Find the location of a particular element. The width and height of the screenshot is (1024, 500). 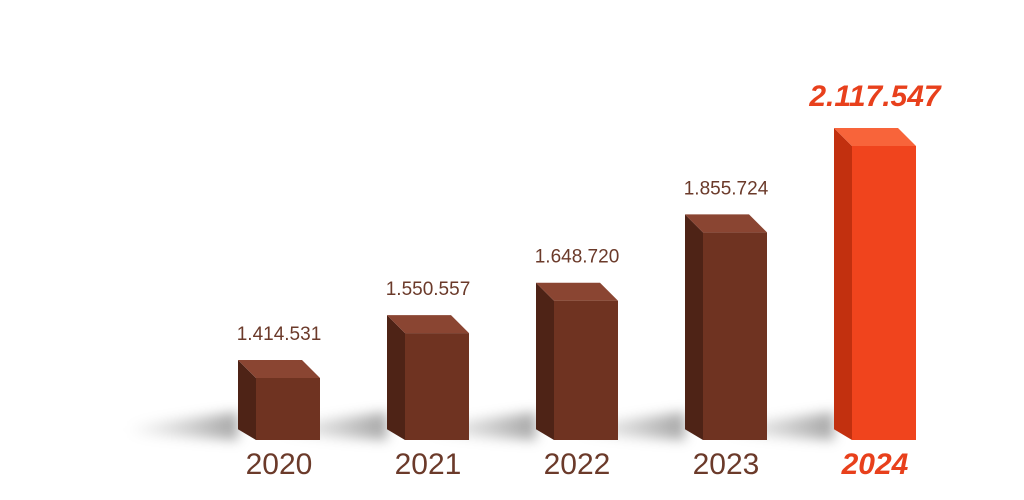

bar-top-2020 is located at coordinates (279, 369).